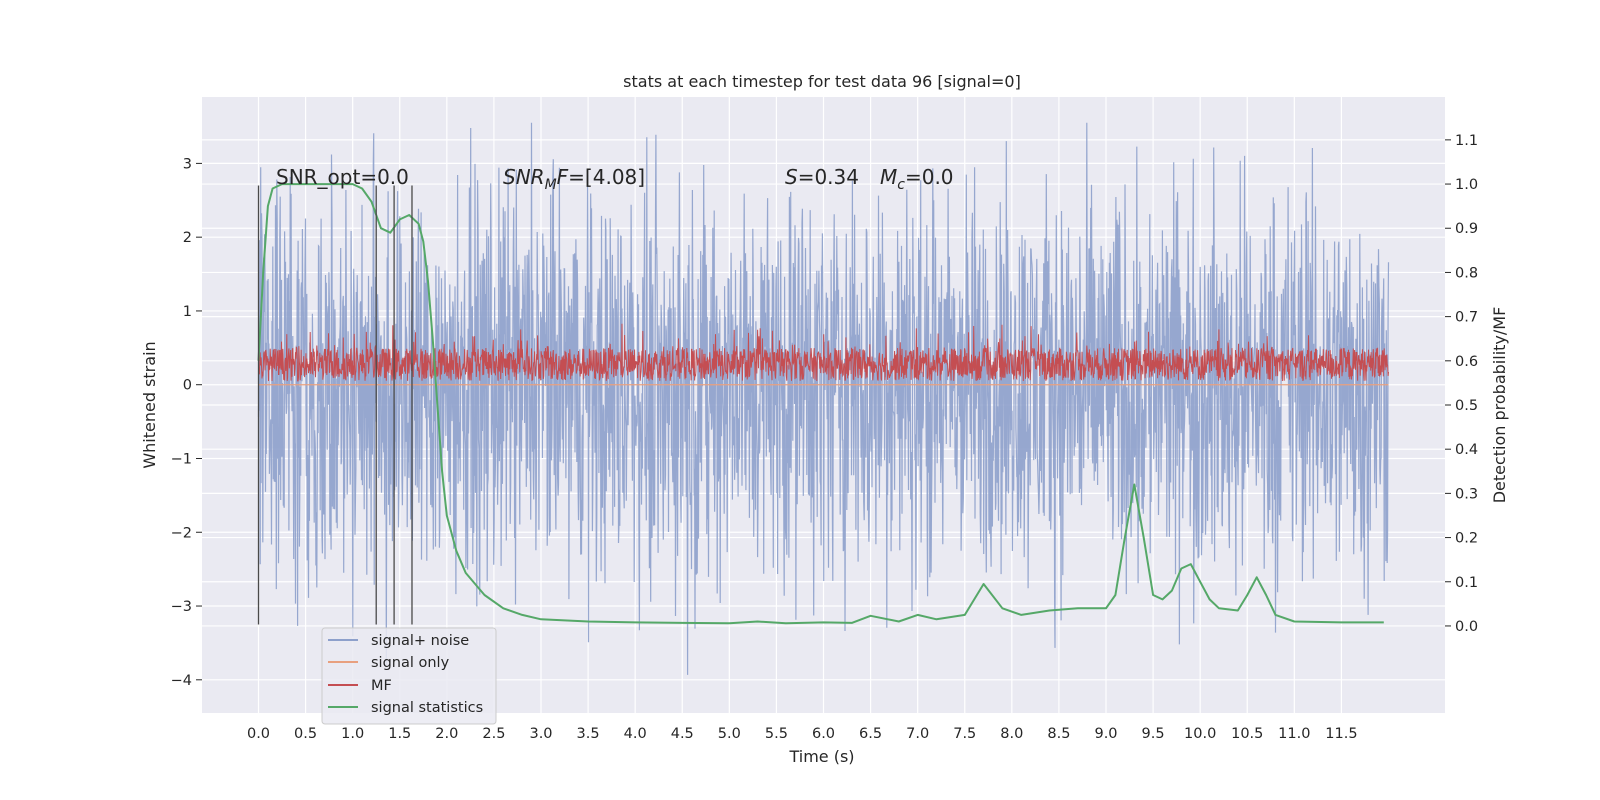 The height and width of the screenshot is (800, 1600). What do you see at coordinates (1011, 734) in the screenshot?
I see `x-tick-label: 8.0` at bounding box center [1011, 734].